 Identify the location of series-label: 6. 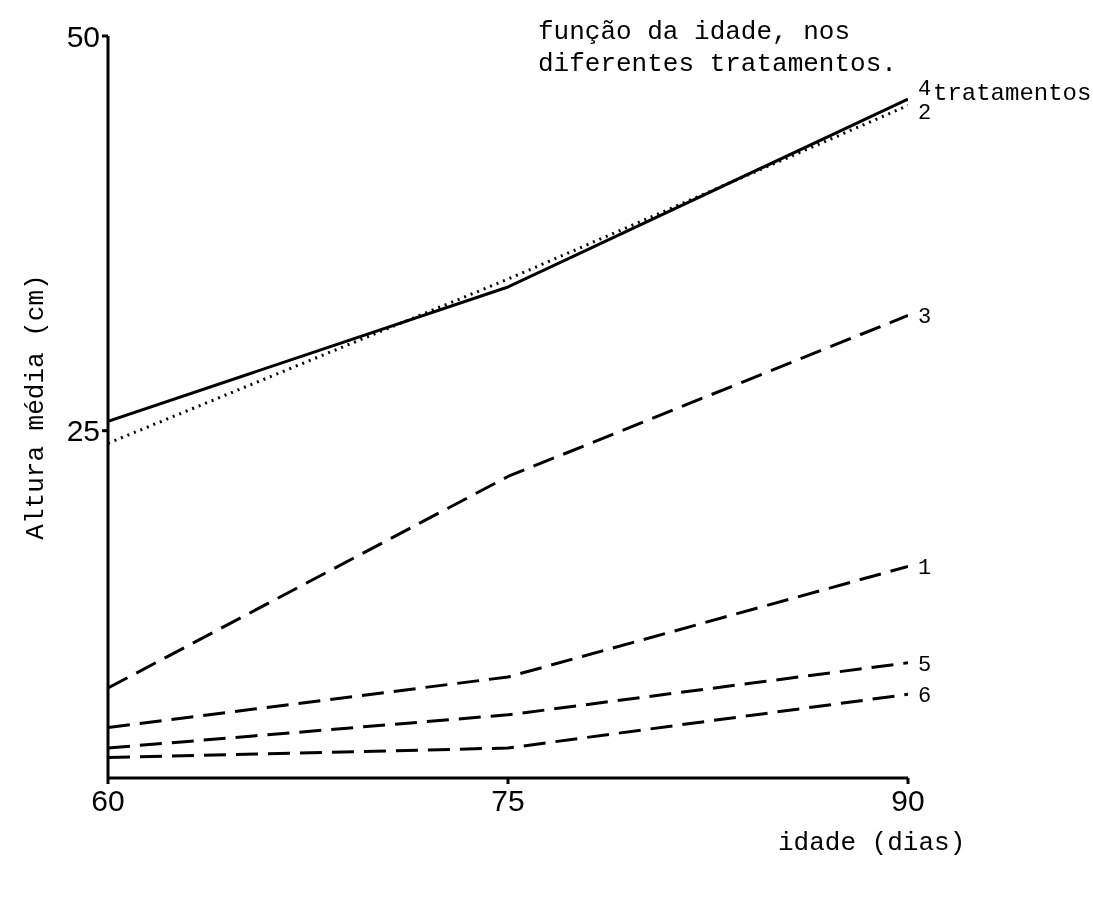
(925, 697).